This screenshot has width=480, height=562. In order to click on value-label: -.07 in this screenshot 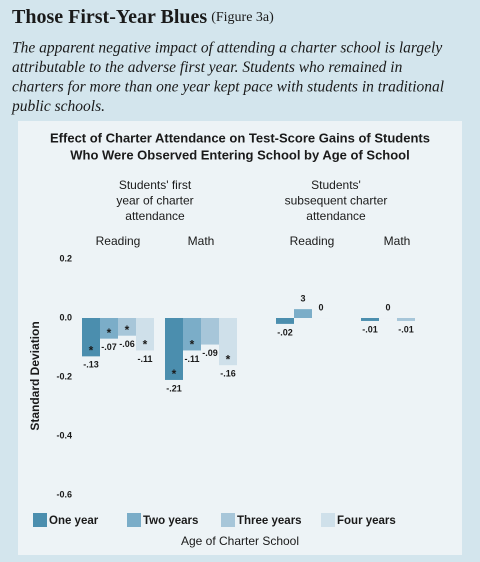, I will do `click(109, 347)`.